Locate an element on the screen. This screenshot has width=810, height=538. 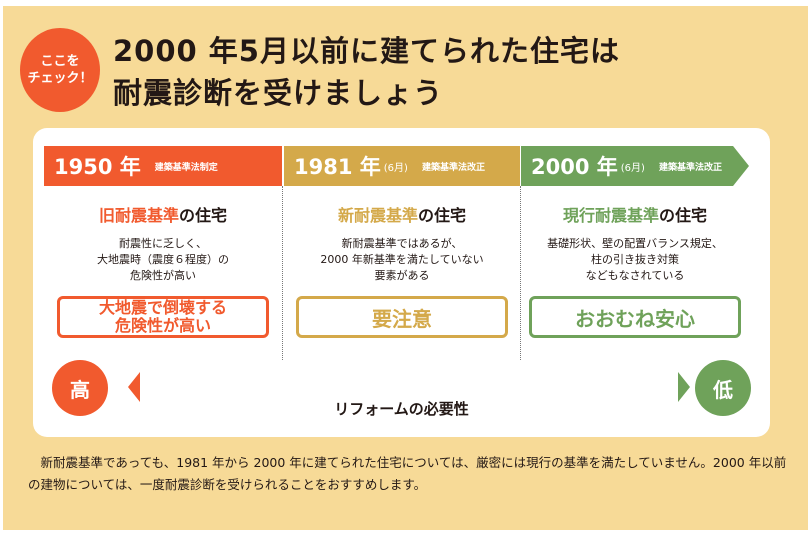
verdict-box: 要注意 is located at coordinates (402, 317).